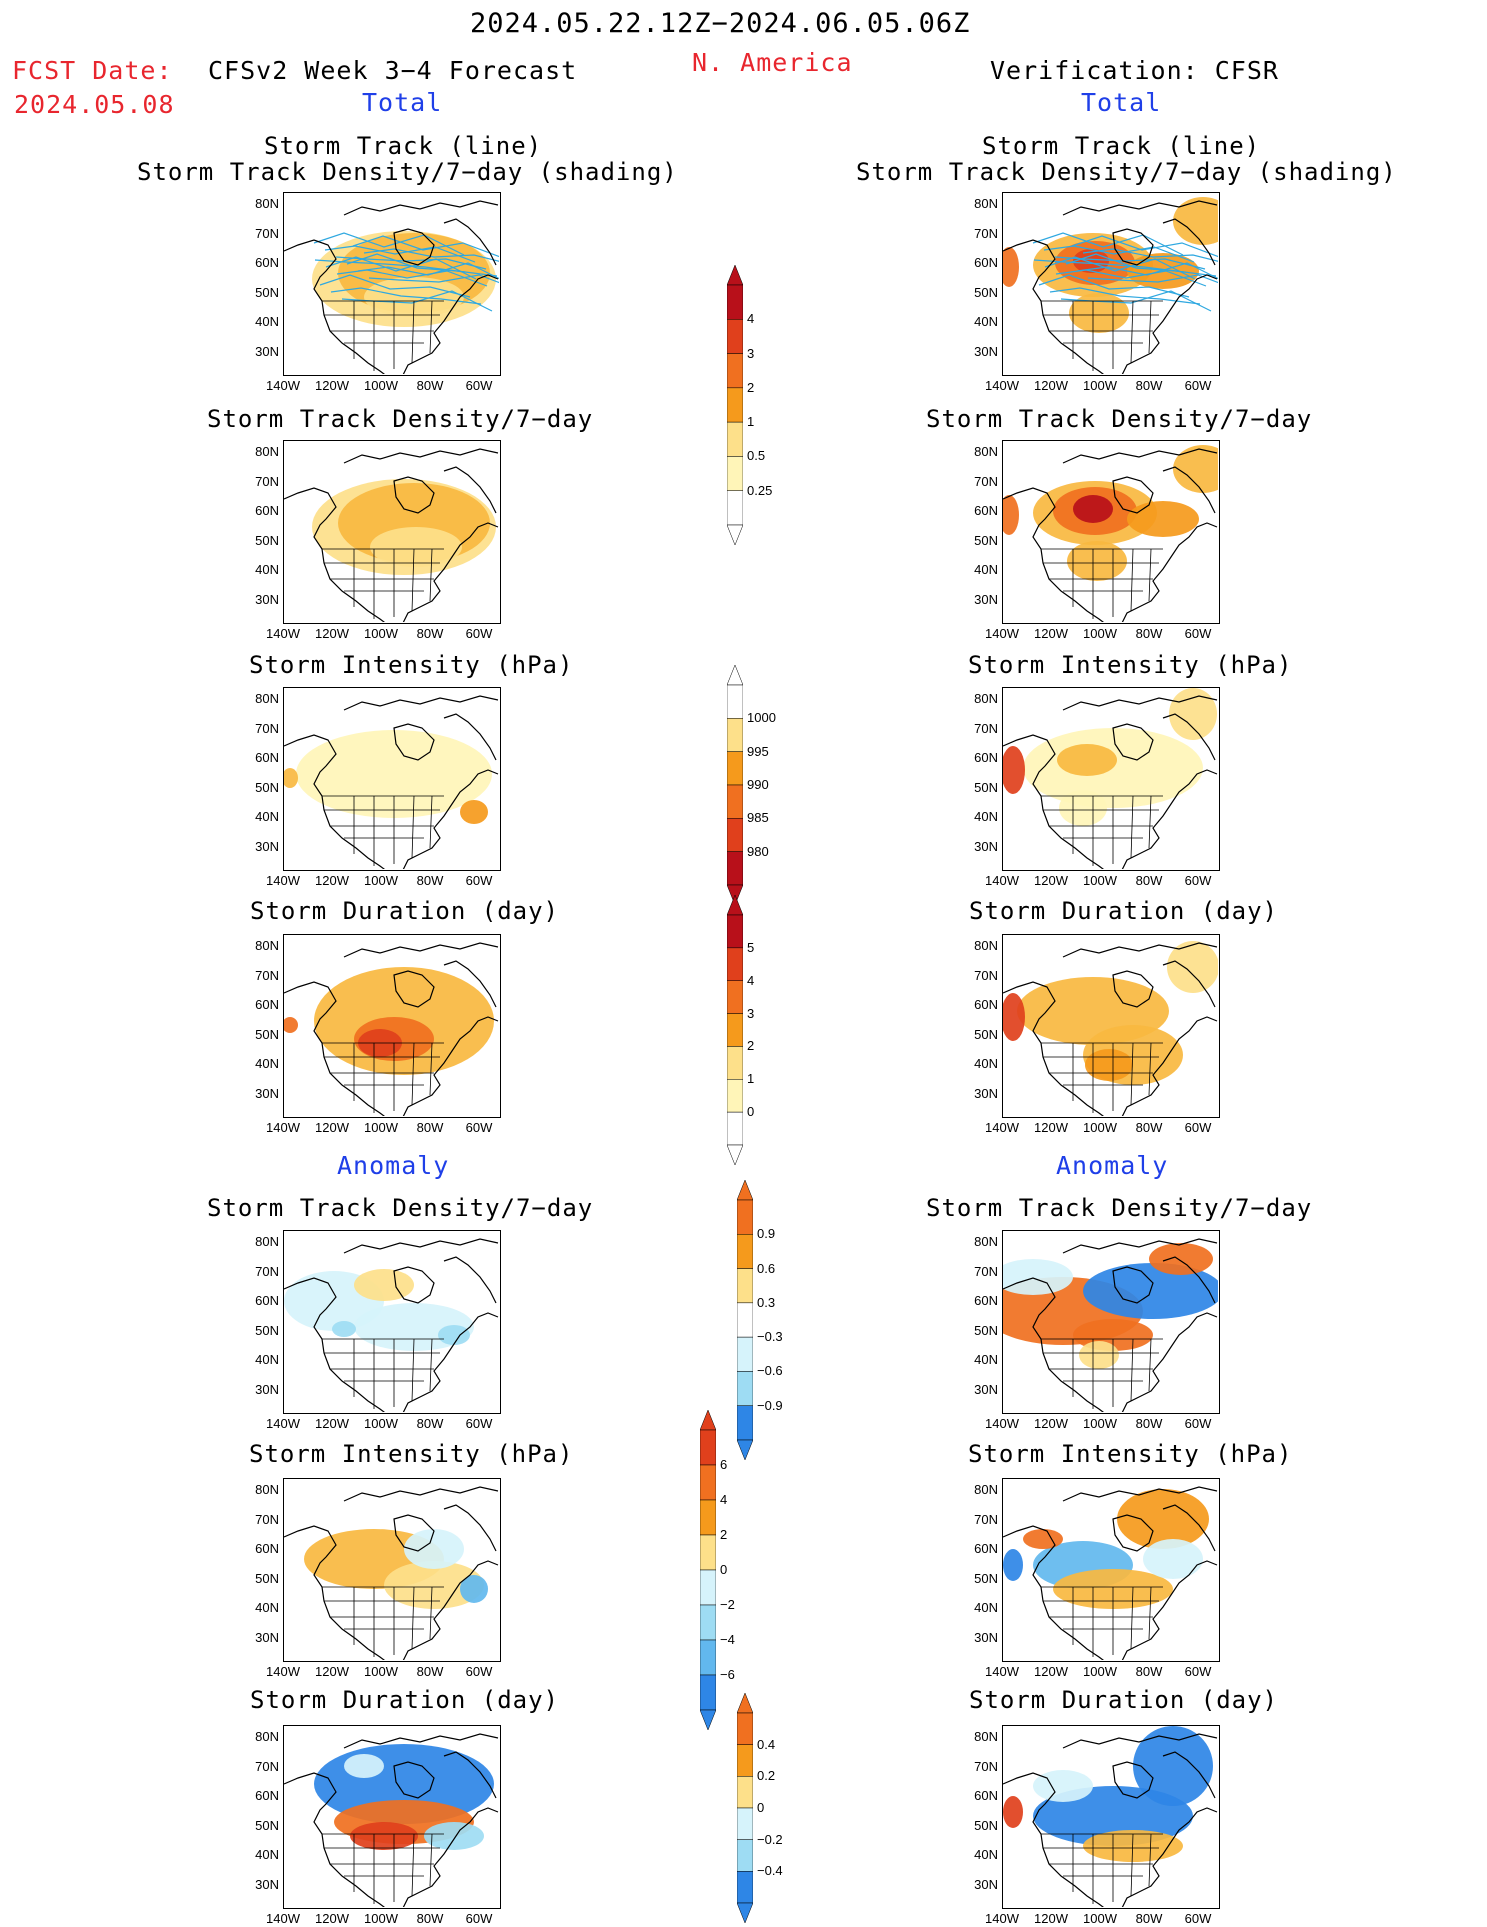 This screenshot has height=1927, width=1487. I want to click on colorbar-duration-total: 5 4 3 2 1 0, so click(756, 1030).